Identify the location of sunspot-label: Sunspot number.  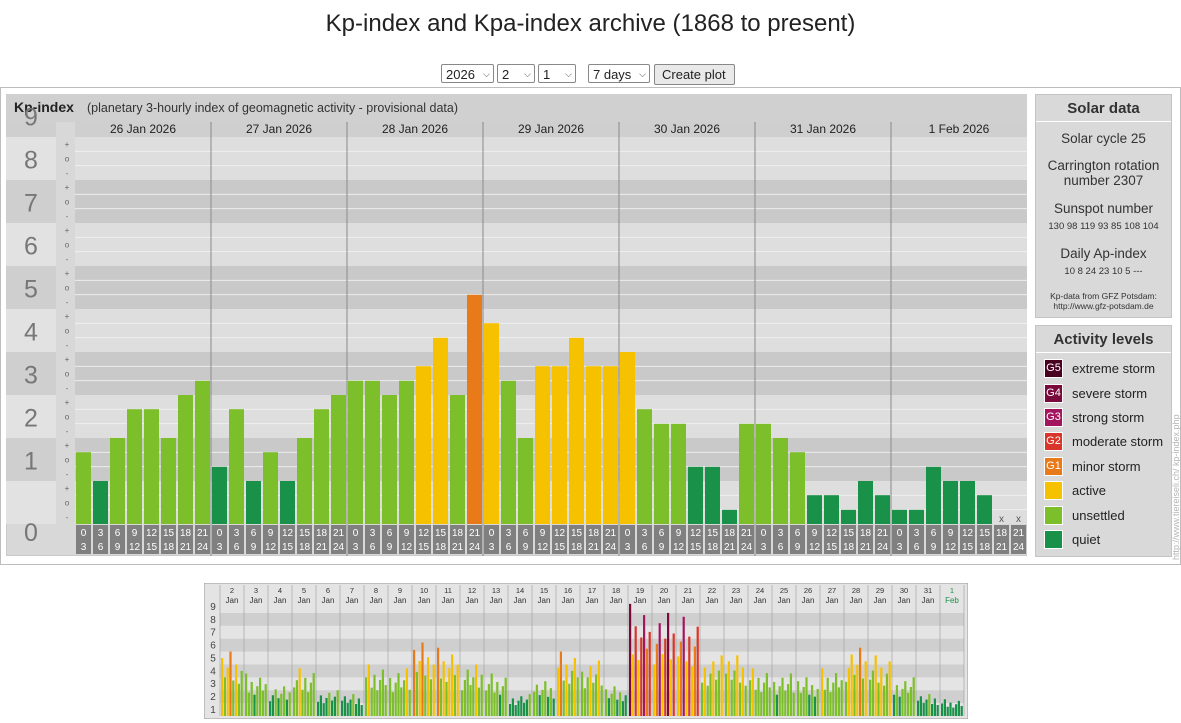
(1103, 208).